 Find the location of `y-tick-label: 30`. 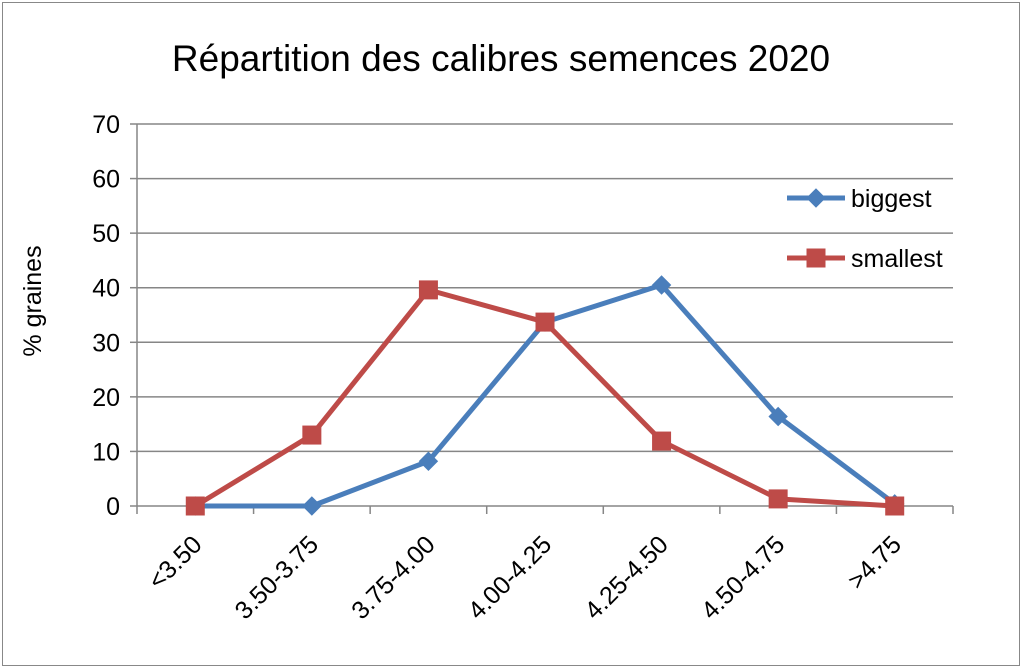

y-tick-label: 30 is located at coordinates (106, 343).